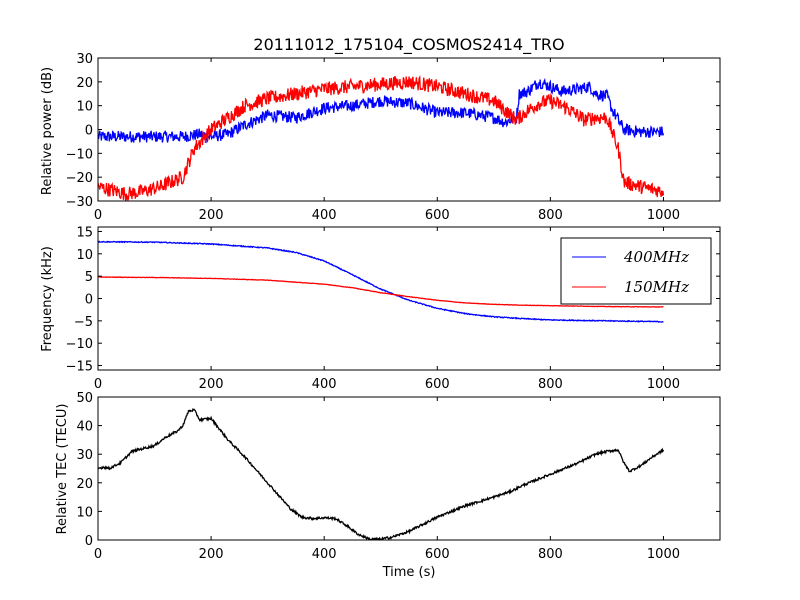  Describe the element at coordinates (409, 572) in the screenshot. I see `x-axis-label: Time (s)` at that location.